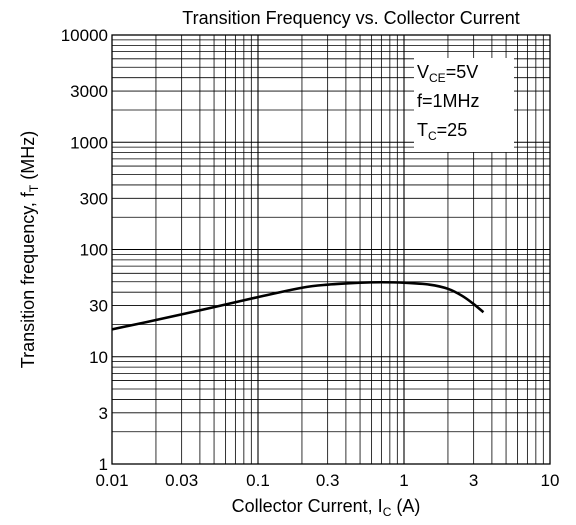 Image resolution: width=576 pixels, height=525 pixels. I want to click on condition-note: f=1MHz, so click(448, 101).